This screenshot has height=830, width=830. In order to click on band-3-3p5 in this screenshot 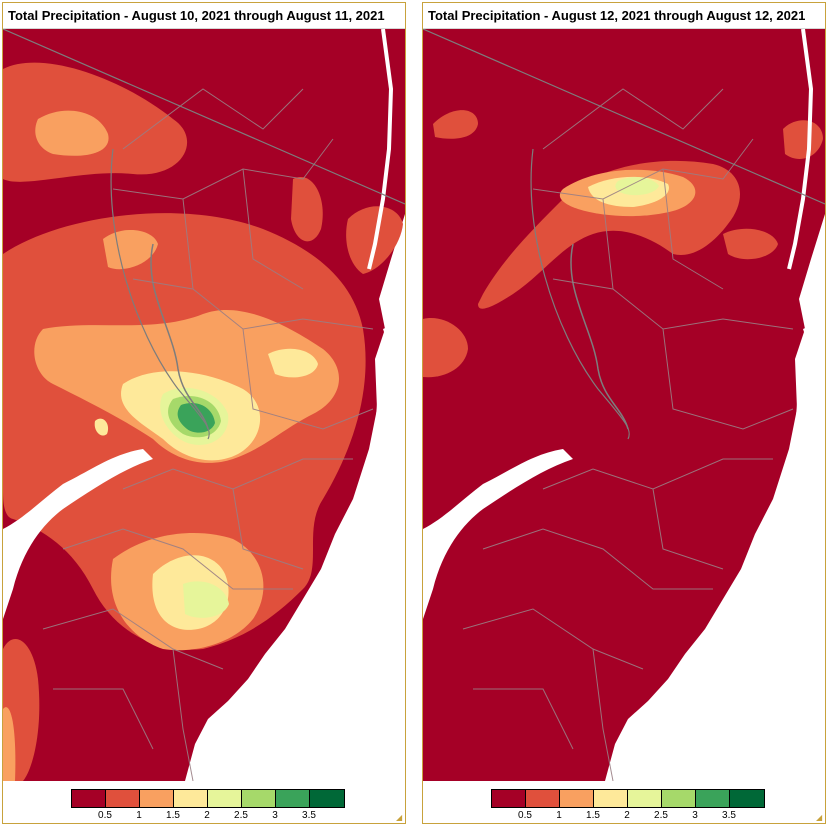, I will do `click(196, 418)`.